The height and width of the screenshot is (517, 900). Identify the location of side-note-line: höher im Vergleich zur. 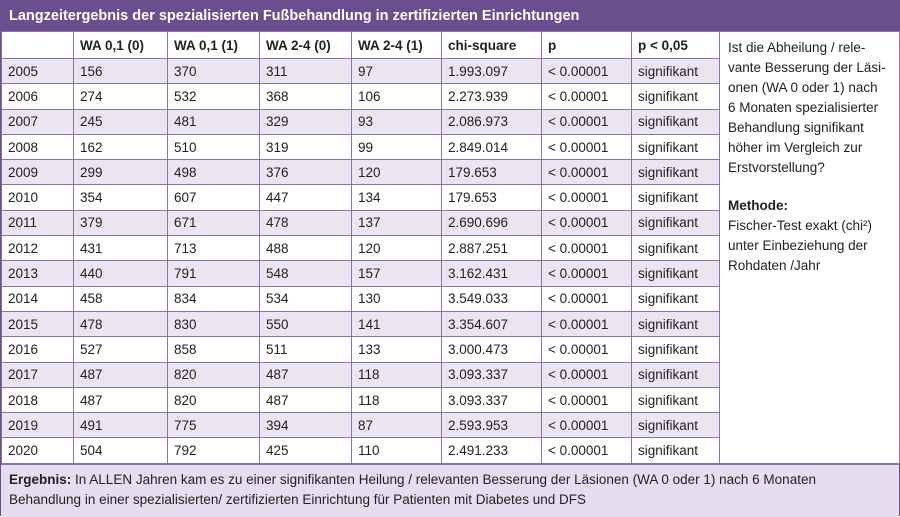
(795, 147).